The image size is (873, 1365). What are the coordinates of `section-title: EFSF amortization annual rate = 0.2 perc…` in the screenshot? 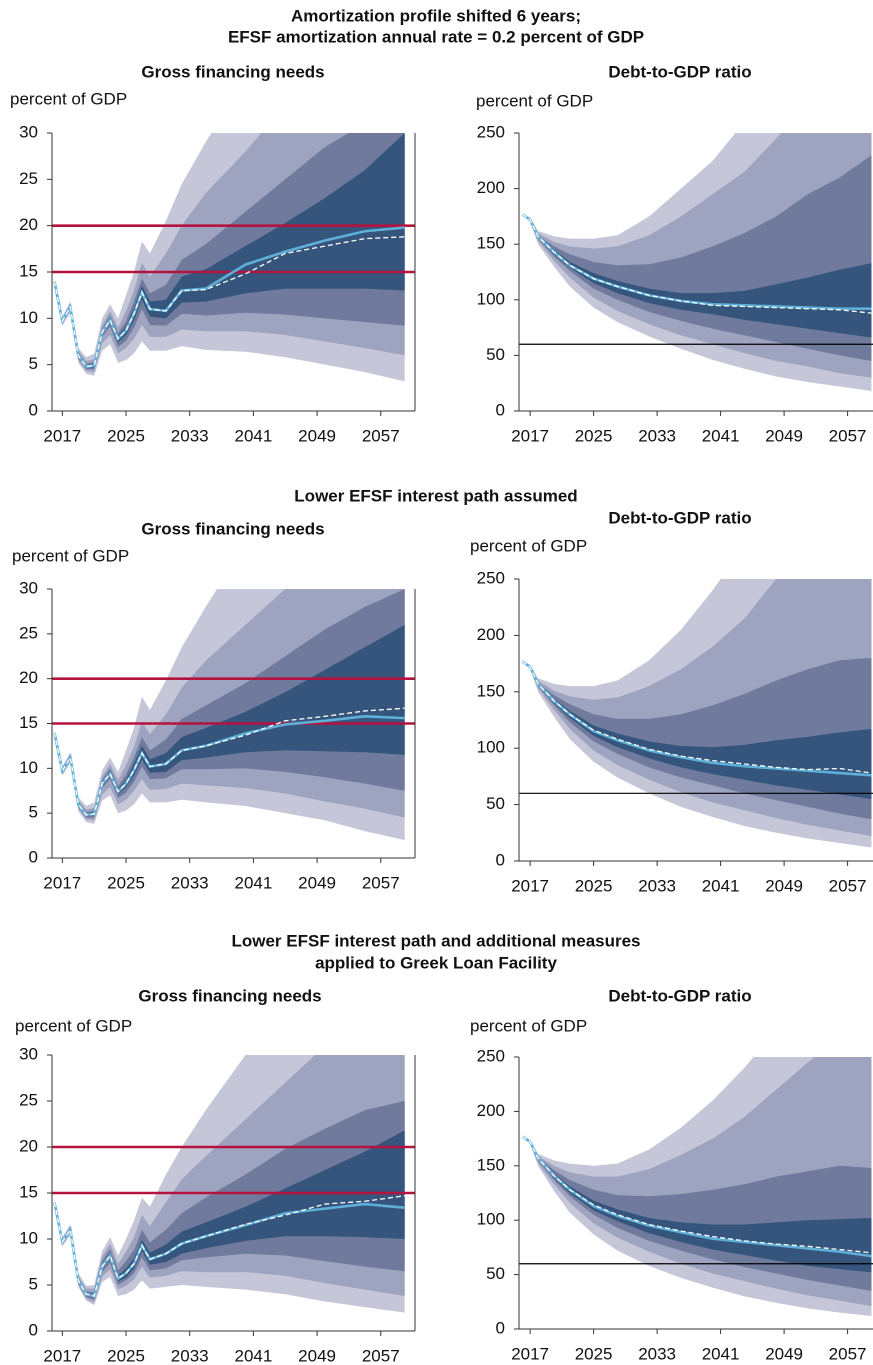 It's located at (436, 36).